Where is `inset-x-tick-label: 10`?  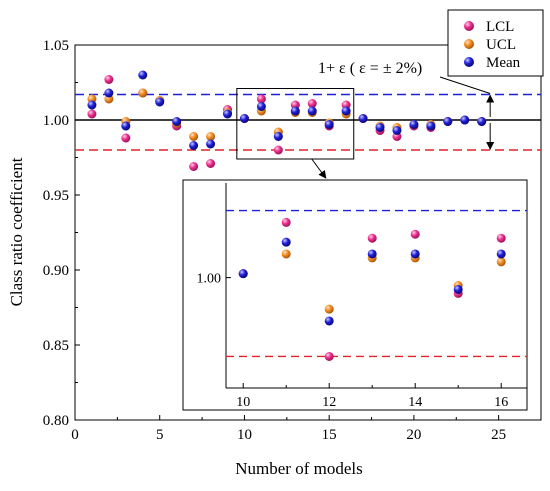
inset-x-tick-label: 10 is located at coordinates (243, 402).